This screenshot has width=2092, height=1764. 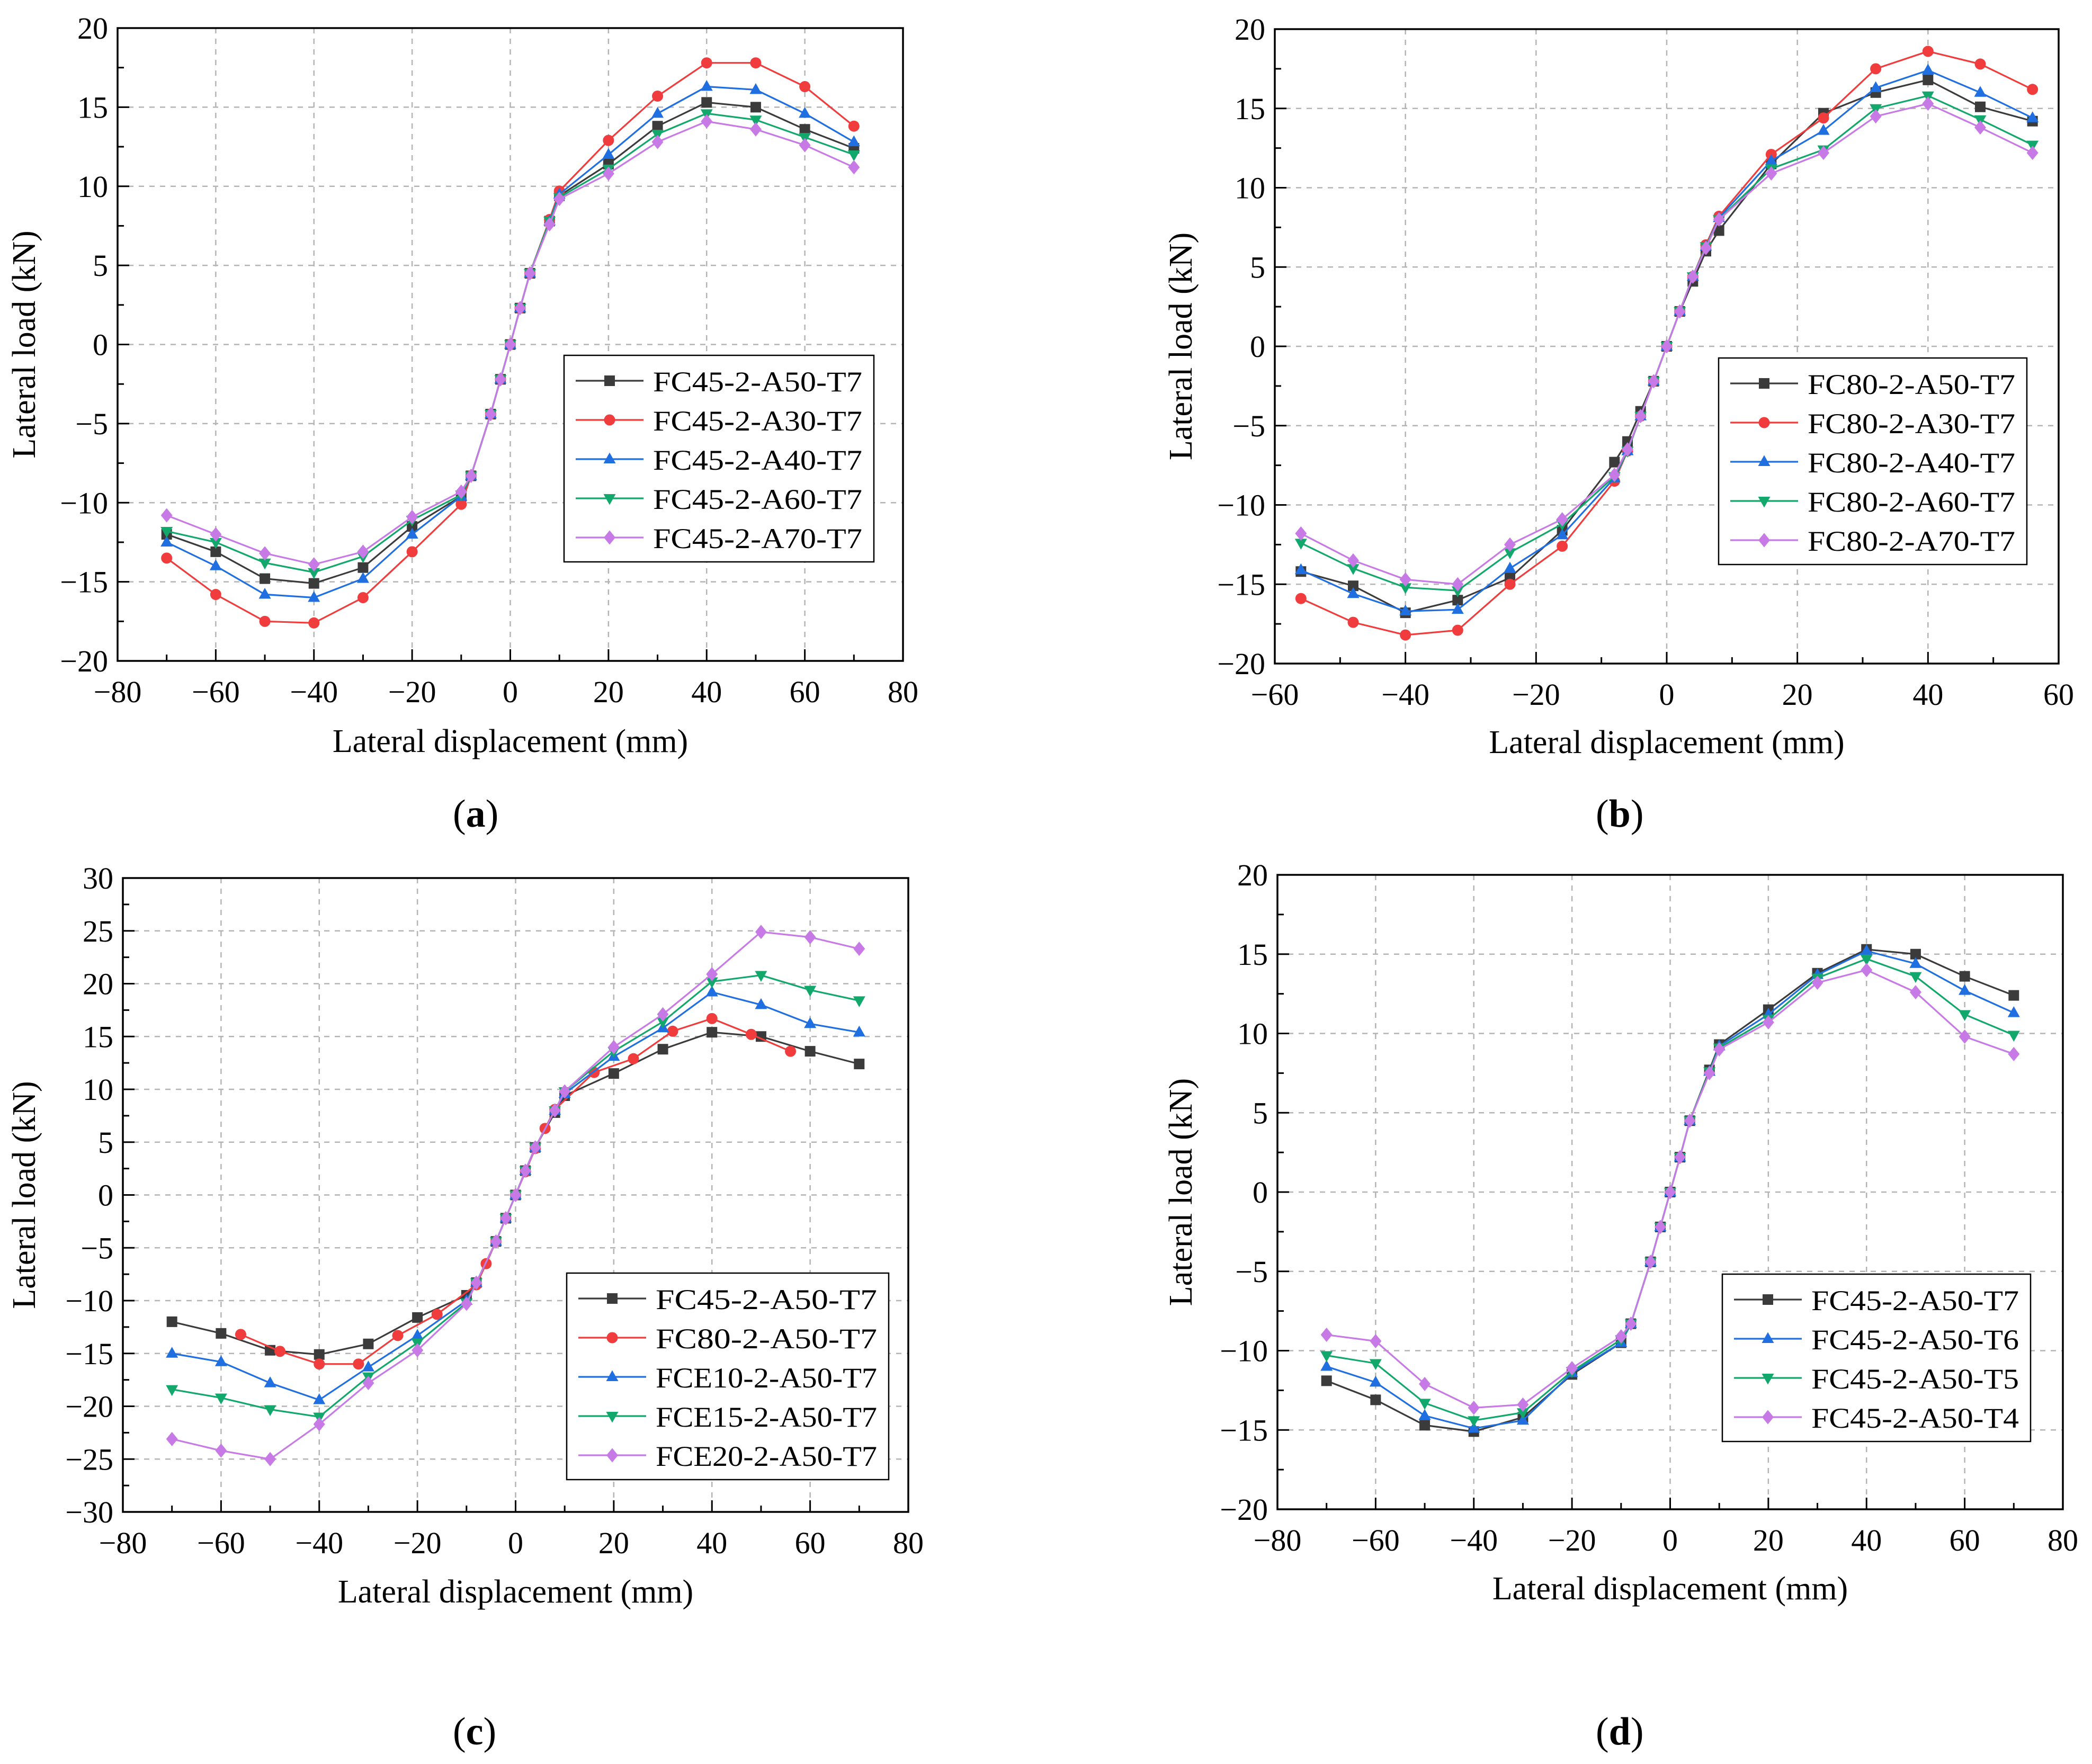 What do you see at coordinates (757, 460) in the screenshot?
I see `legend-label: FC45-2-A40-T7` at bounding box center [757, 460].